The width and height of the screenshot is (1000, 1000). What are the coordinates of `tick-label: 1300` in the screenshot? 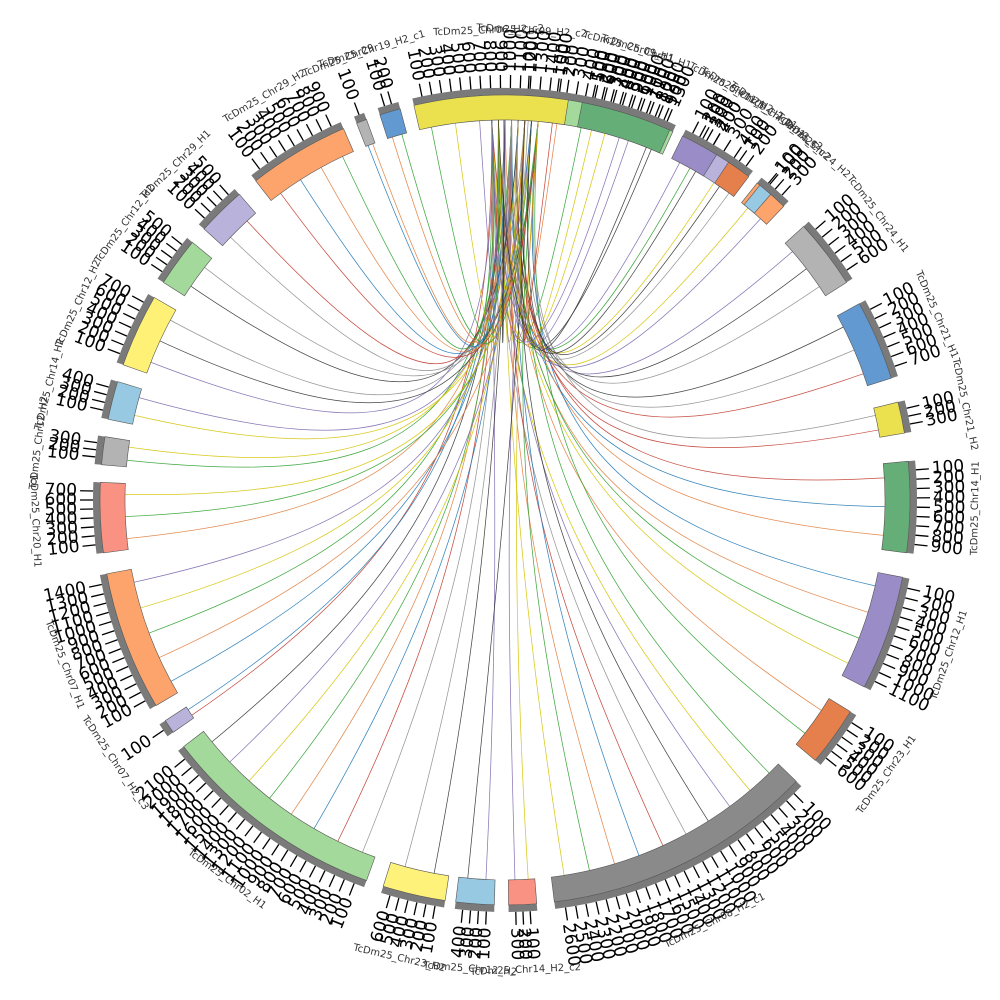 It's located at (543, 52).